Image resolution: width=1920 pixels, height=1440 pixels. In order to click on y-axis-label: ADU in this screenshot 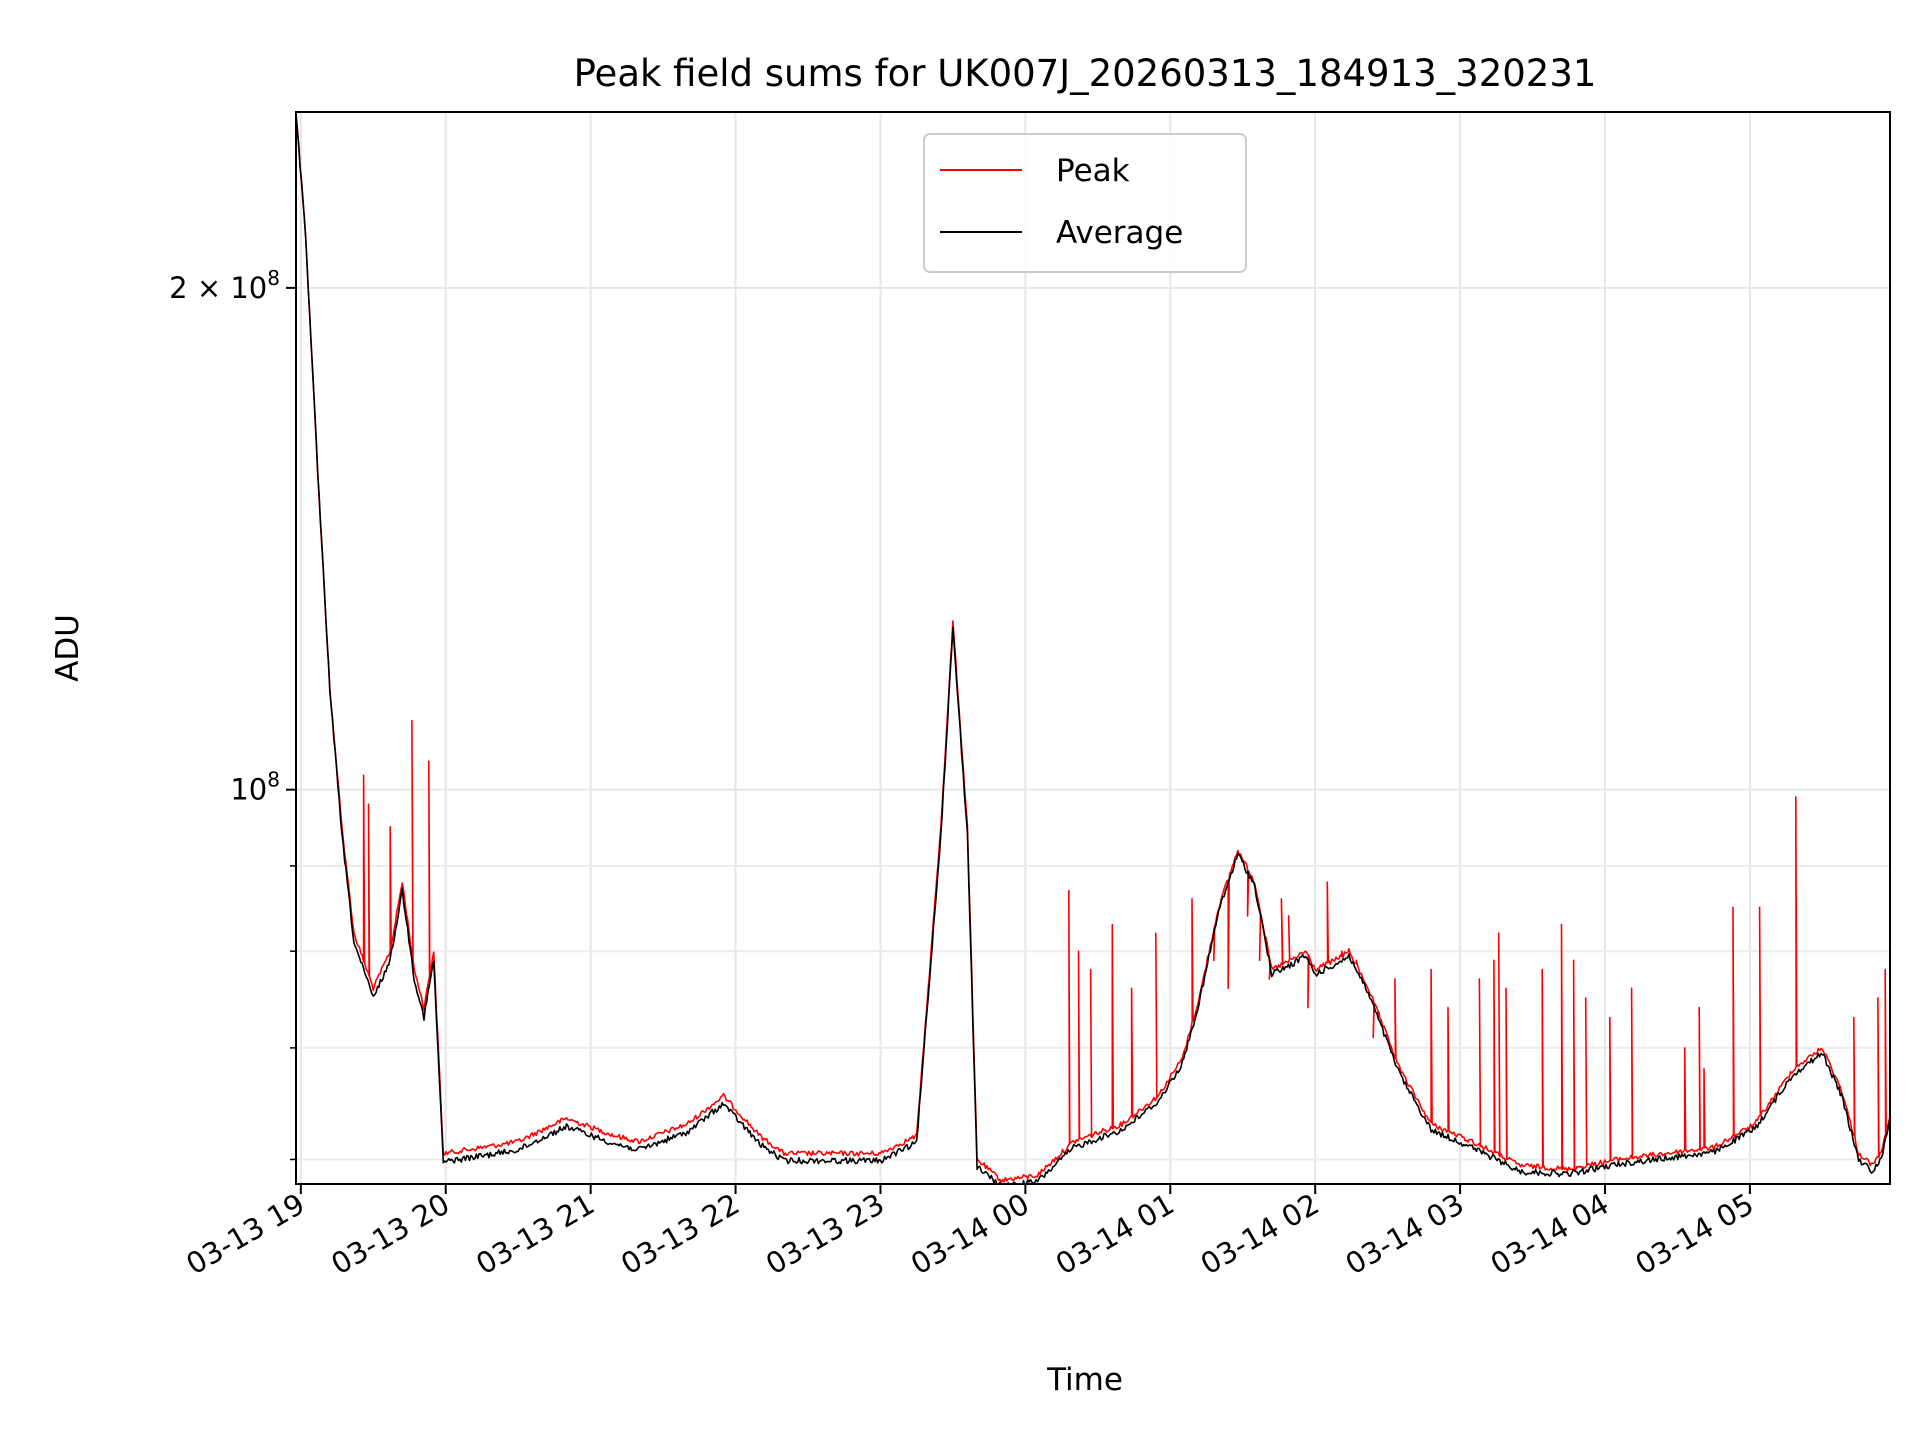, I will do `click(68, 648)`.